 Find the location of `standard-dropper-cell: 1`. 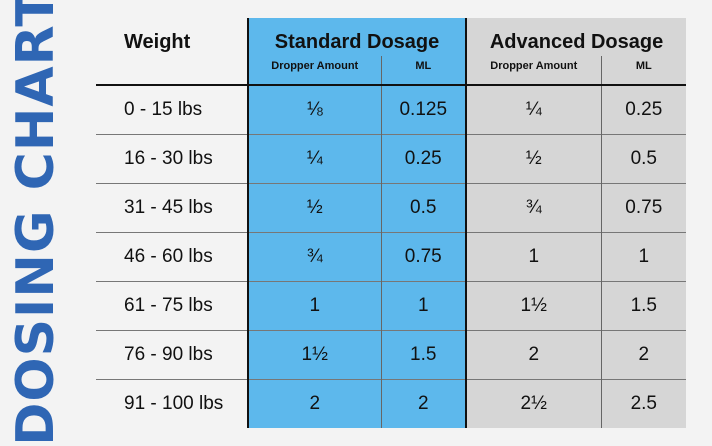

standard-dropper-cell: 1 is located at coordinates (314, 306).